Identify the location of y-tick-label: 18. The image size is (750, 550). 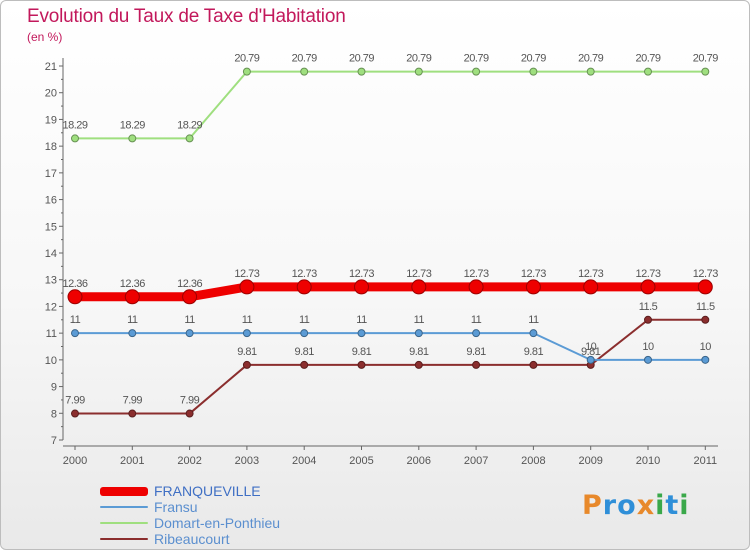
(51, 147).